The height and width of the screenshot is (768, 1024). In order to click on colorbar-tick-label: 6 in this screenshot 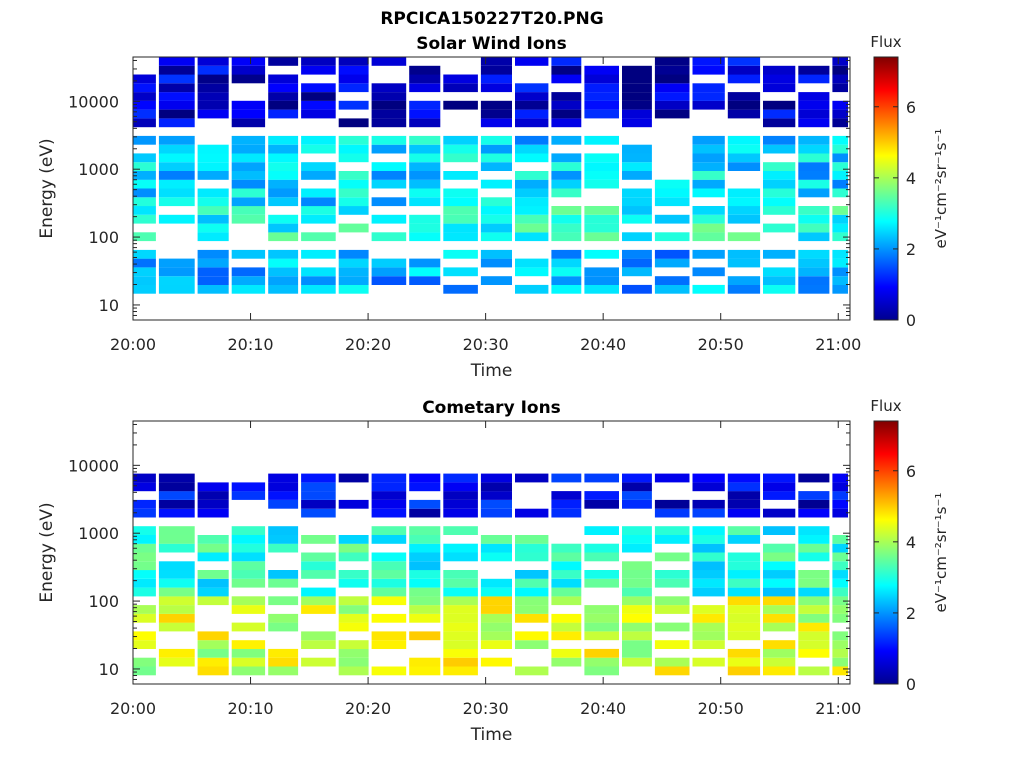, I will do `click(911, 471)`.